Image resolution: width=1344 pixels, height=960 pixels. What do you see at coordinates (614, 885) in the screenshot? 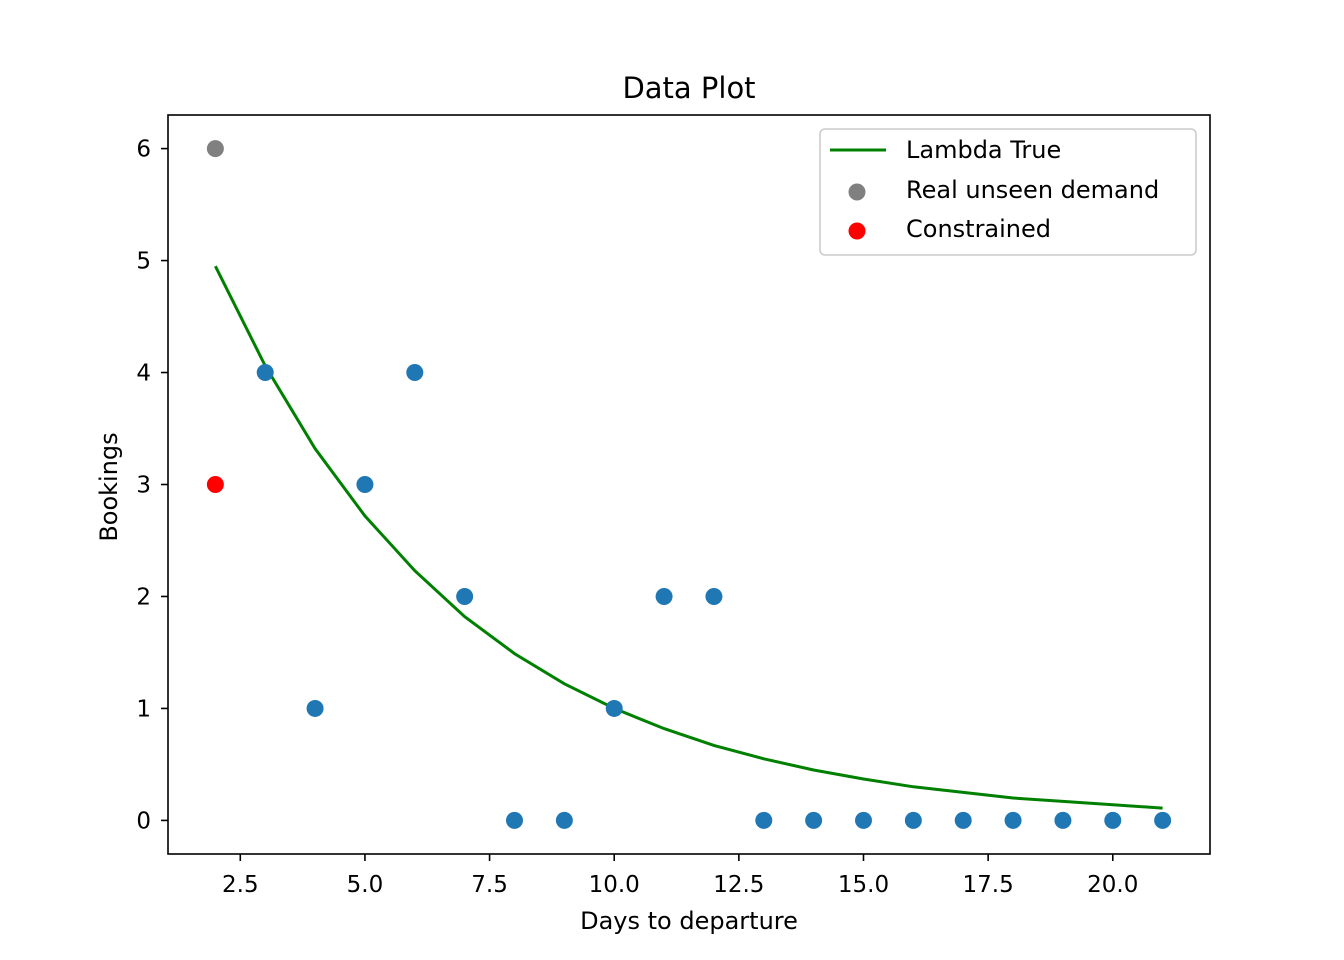
I see `x-tick-label: 10.0` at bounding box center [614, 885].